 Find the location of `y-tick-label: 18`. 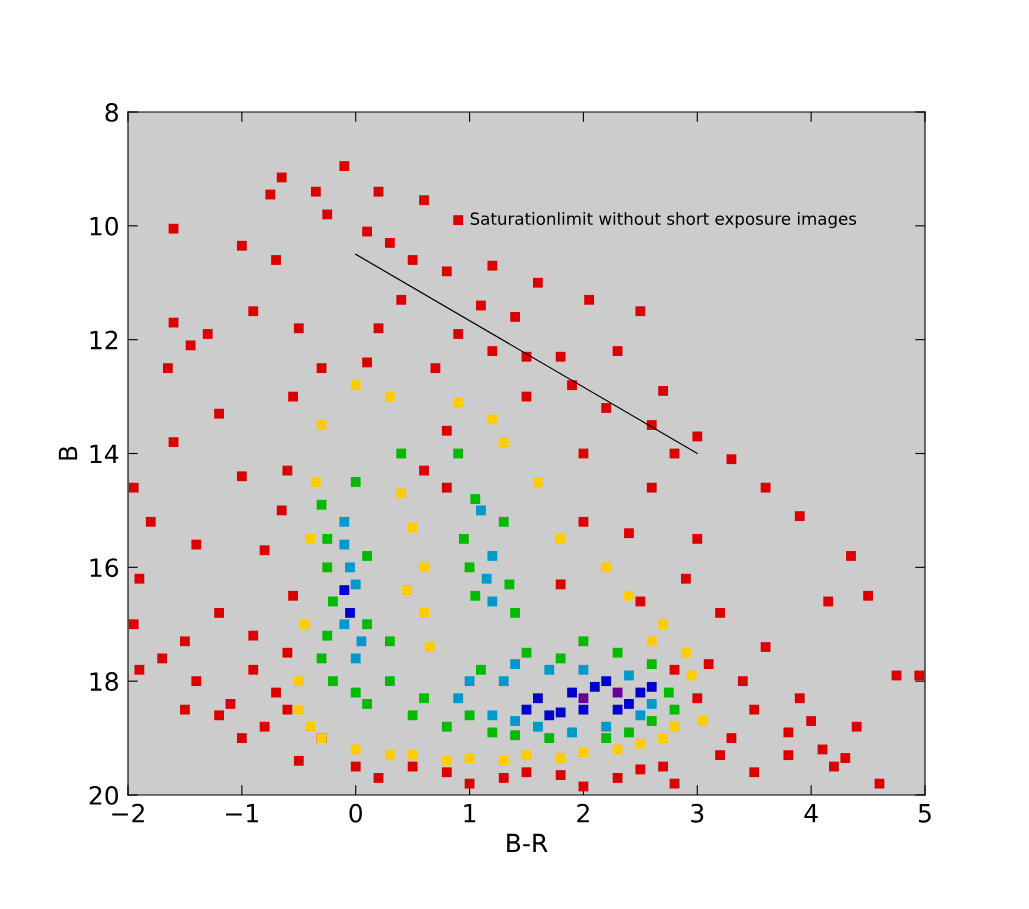

y-tick-label: 18 is located at coordinates (104, 682).